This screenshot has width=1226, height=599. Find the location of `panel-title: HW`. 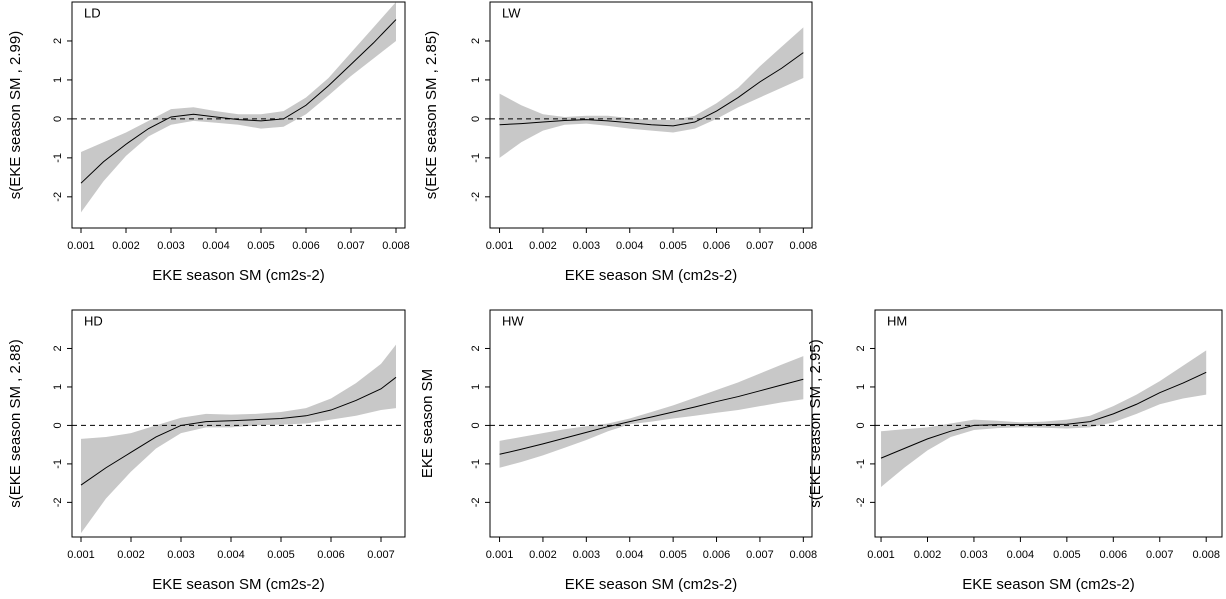

panel-title: HW is located at coordinates (513, 320).